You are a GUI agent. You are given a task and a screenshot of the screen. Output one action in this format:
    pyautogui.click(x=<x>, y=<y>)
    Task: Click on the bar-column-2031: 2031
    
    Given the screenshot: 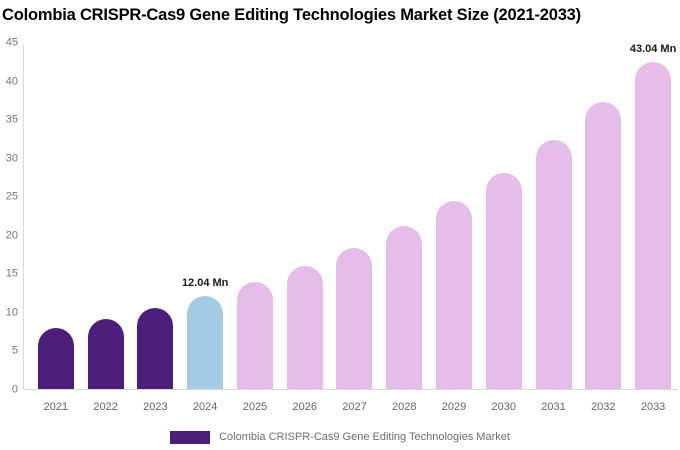 What is the action you would take?
    pyautogui.click(x=554, y=228)
    